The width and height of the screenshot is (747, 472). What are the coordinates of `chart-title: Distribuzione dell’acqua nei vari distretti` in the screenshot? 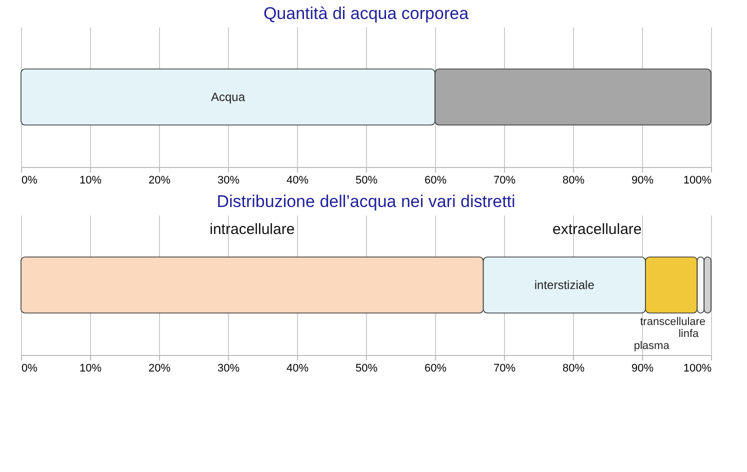 It's located at (366, 201).